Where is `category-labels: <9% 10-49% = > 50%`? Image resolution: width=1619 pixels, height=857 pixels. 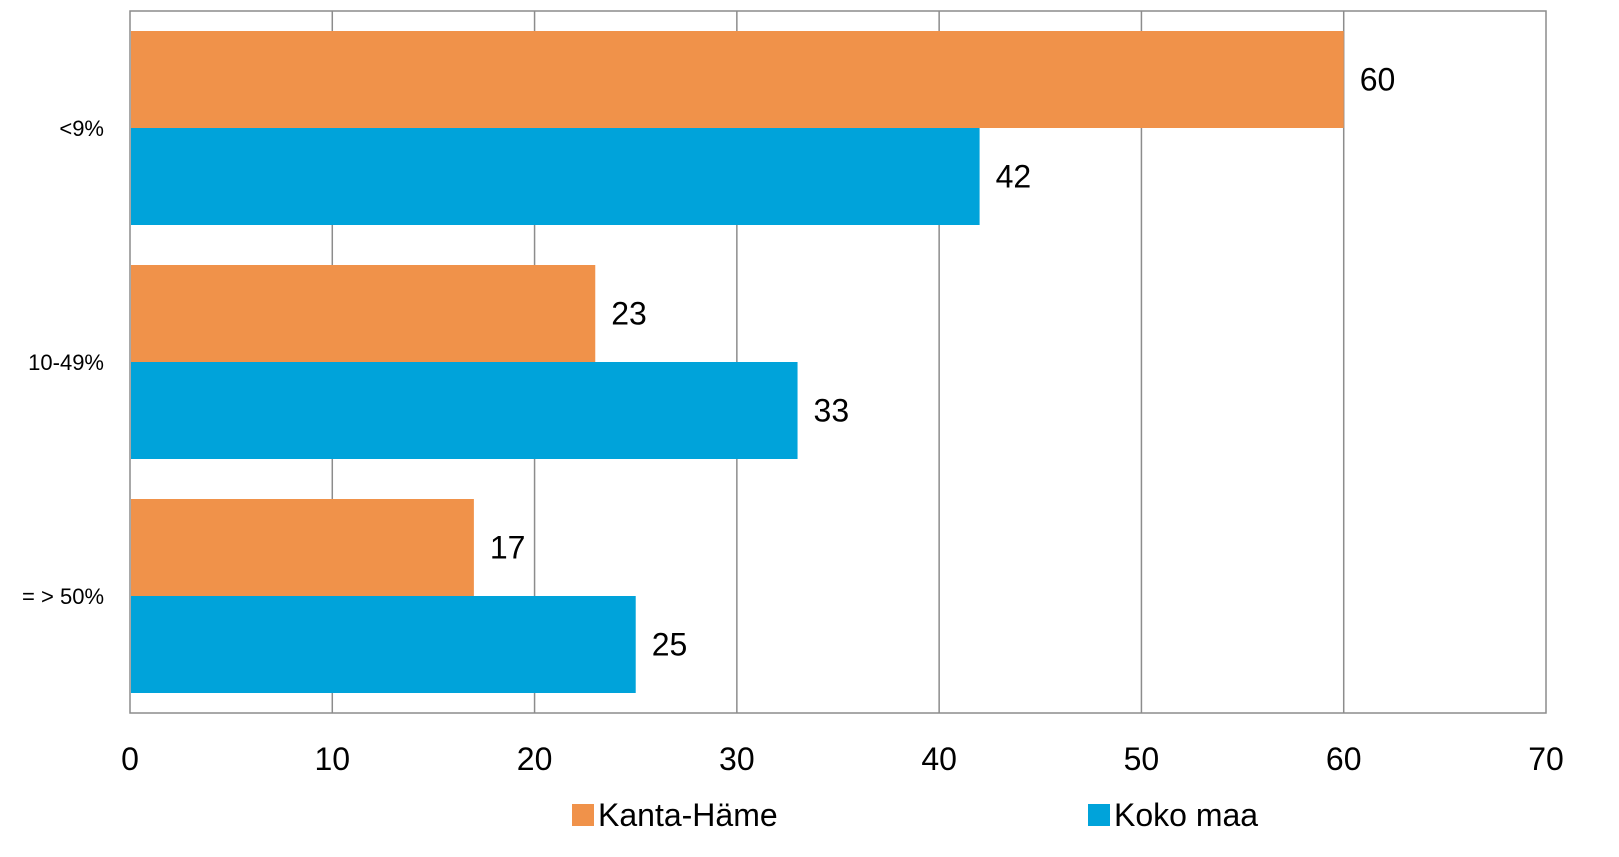
category-labels: <9% 10-49% = > 50% is located at coordinates (63, 362).